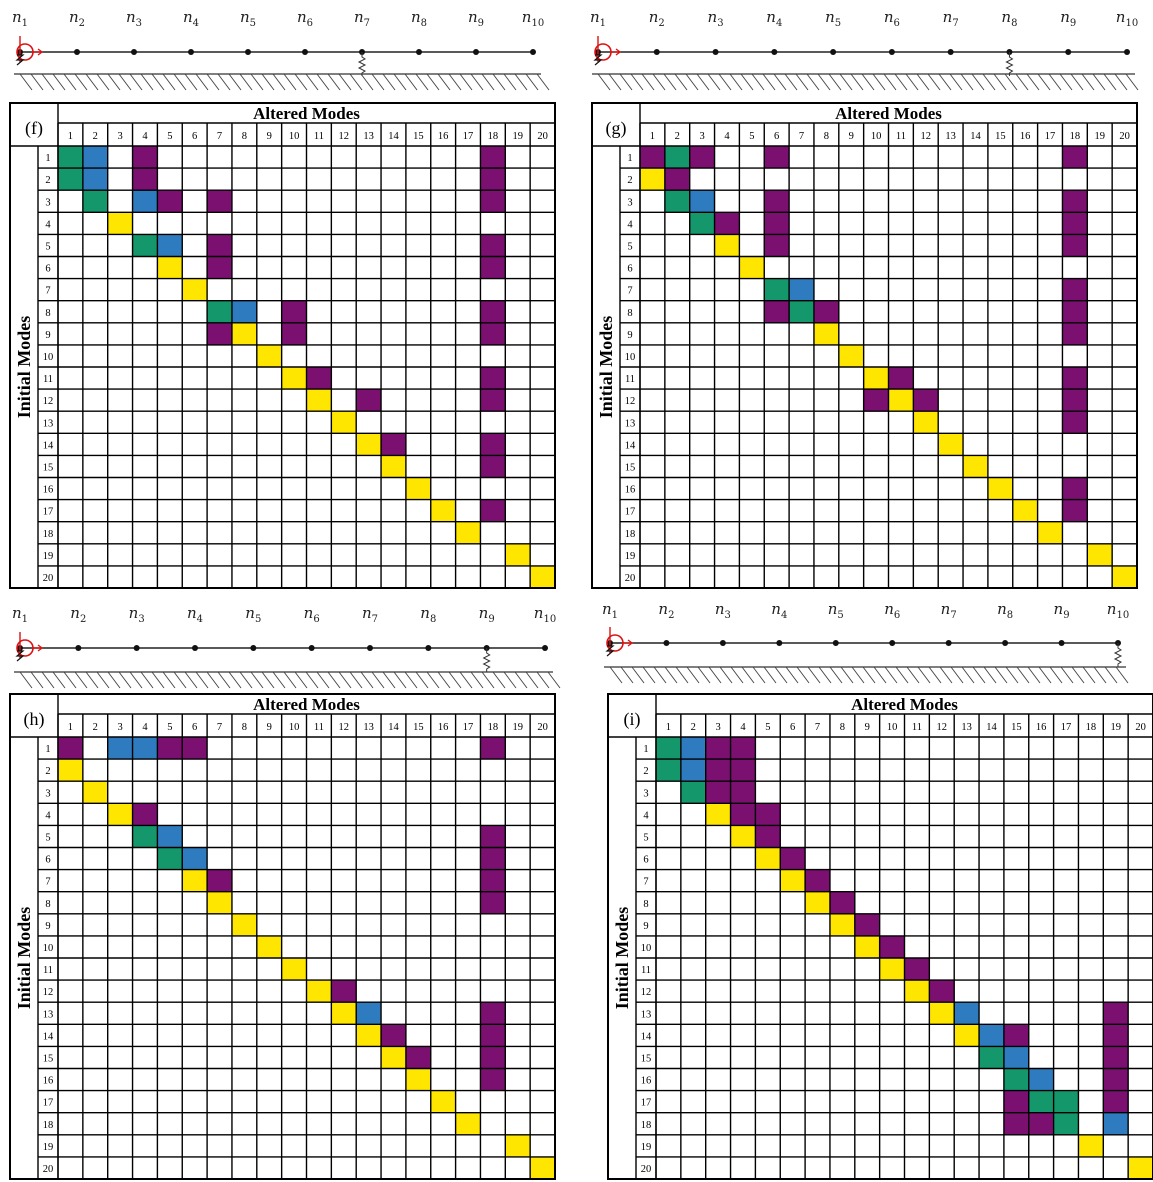 The image size is (1153, 1182). What do you see at coordinates (616, 128) in the screenshot?
I see `panel-label: (g)` at bounding box center [616, 128].